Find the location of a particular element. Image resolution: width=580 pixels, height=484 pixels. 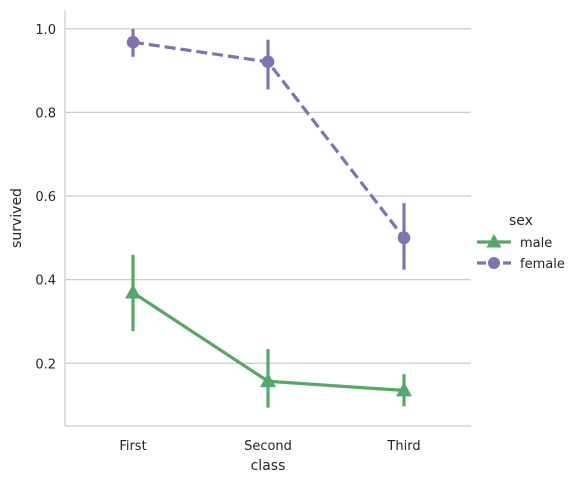

legend-marker-female is located at coordinates (494, 263).